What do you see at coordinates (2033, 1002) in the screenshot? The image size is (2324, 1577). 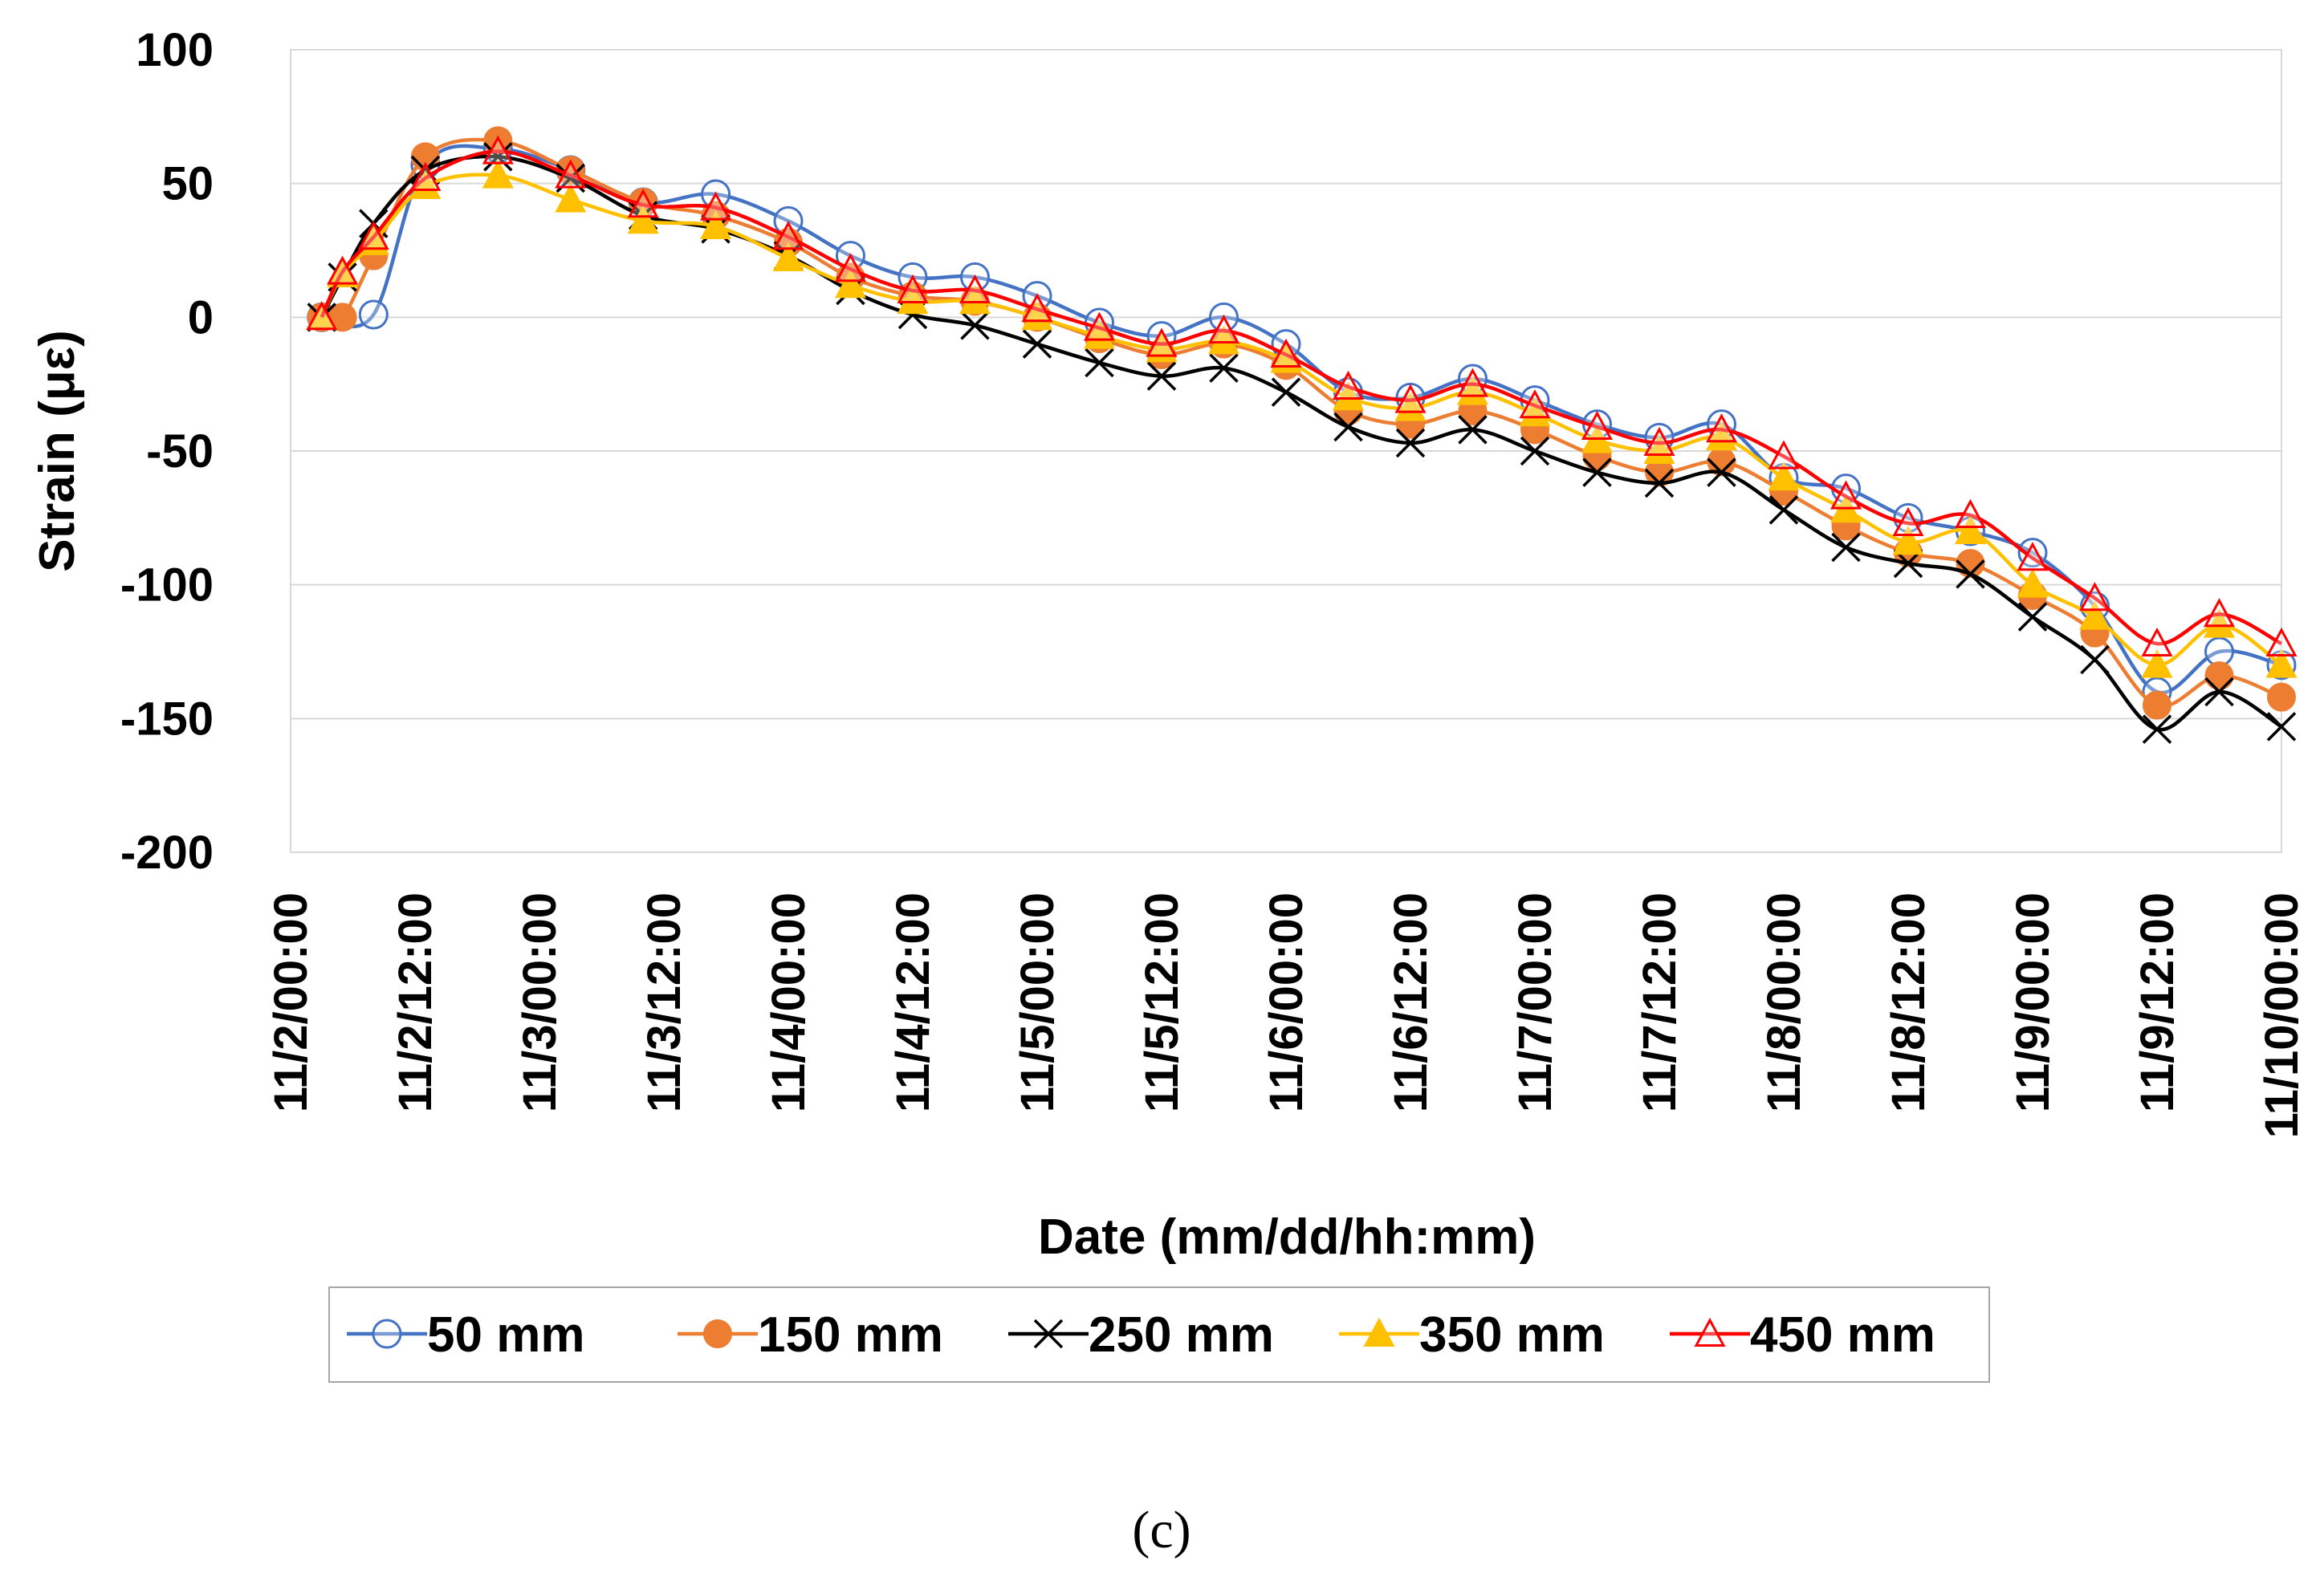 I see `x-tick-label: 11/9/00:00` at bounding box center [2033, 1002].